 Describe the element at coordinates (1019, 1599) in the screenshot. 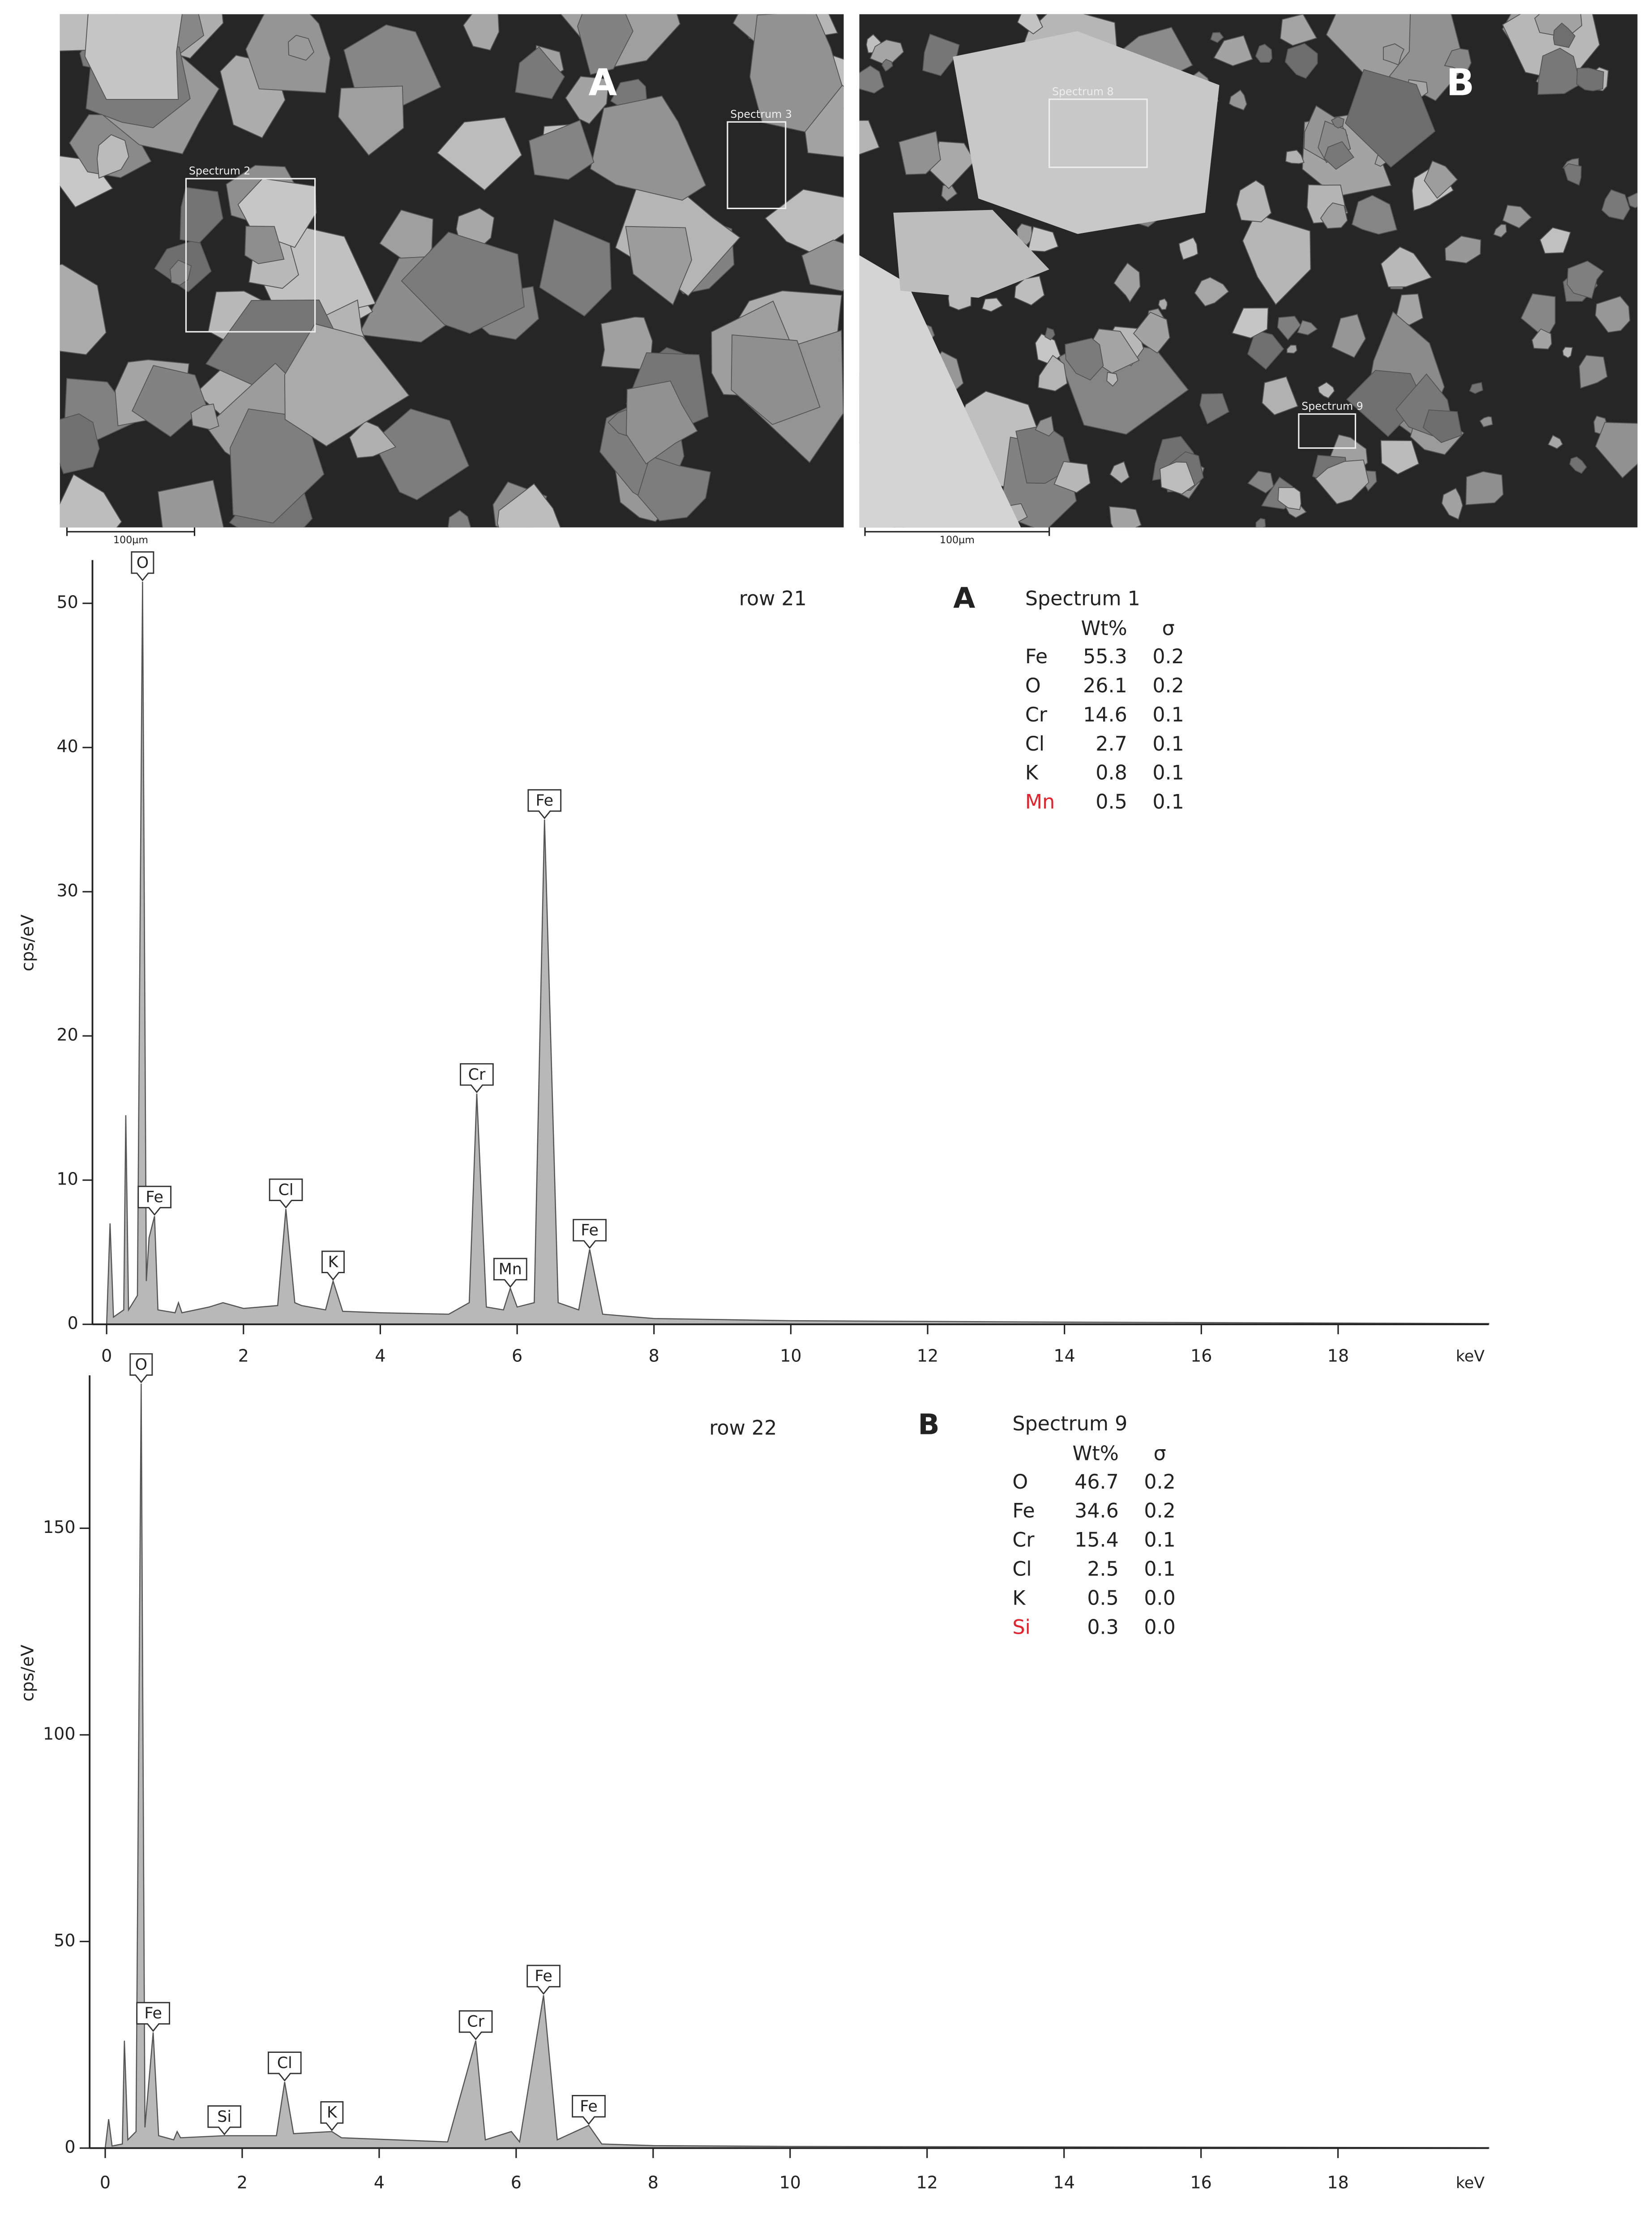

I see `table-element: K` at that location.